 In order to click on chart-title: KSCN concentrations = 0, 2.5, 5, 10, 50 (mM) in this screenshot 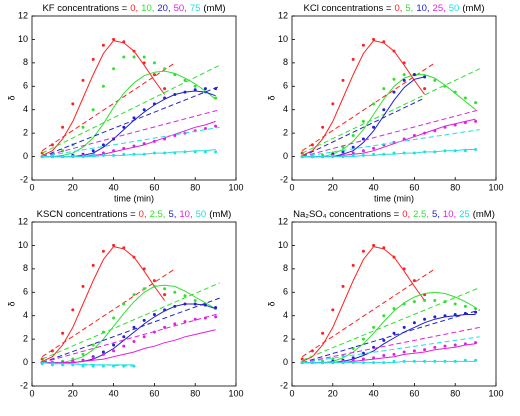, I will do `click(134, 214)`.